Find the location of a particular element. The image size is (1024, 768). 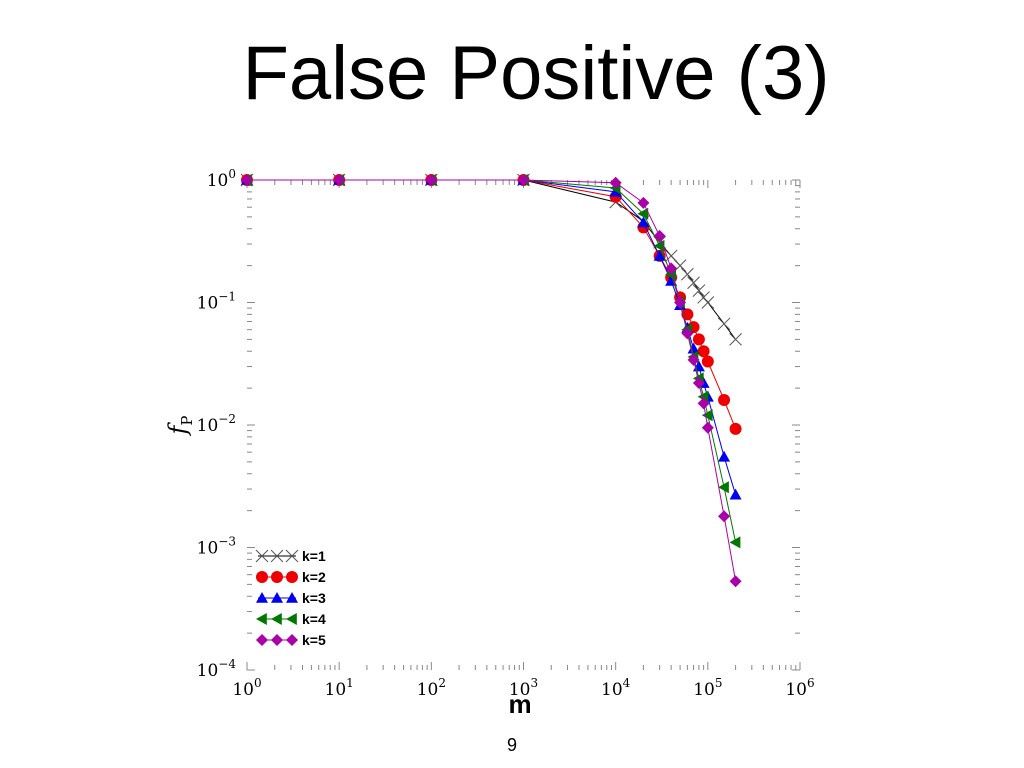

legend-label: k=3 is located at coordinates (314, 598).